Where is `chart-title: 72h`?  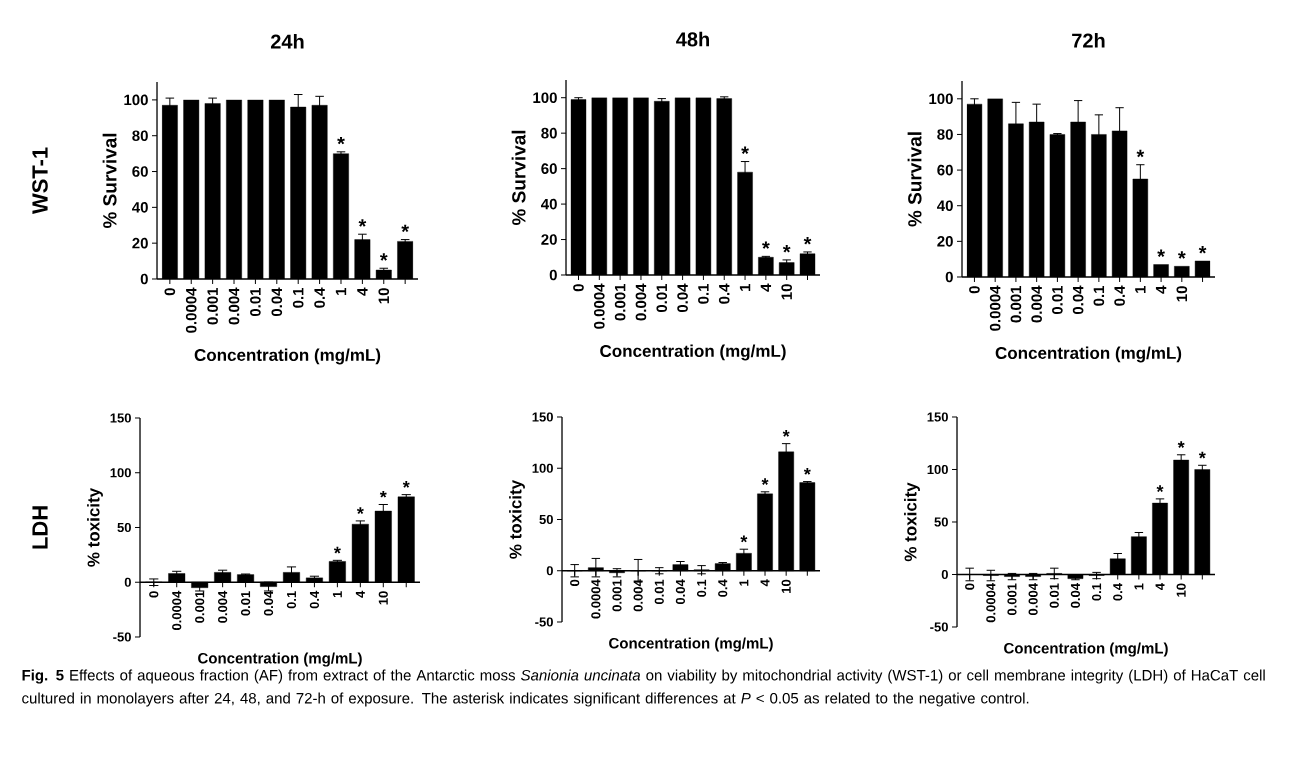 chart-title: 72h is located at coordinates (1088, 40).